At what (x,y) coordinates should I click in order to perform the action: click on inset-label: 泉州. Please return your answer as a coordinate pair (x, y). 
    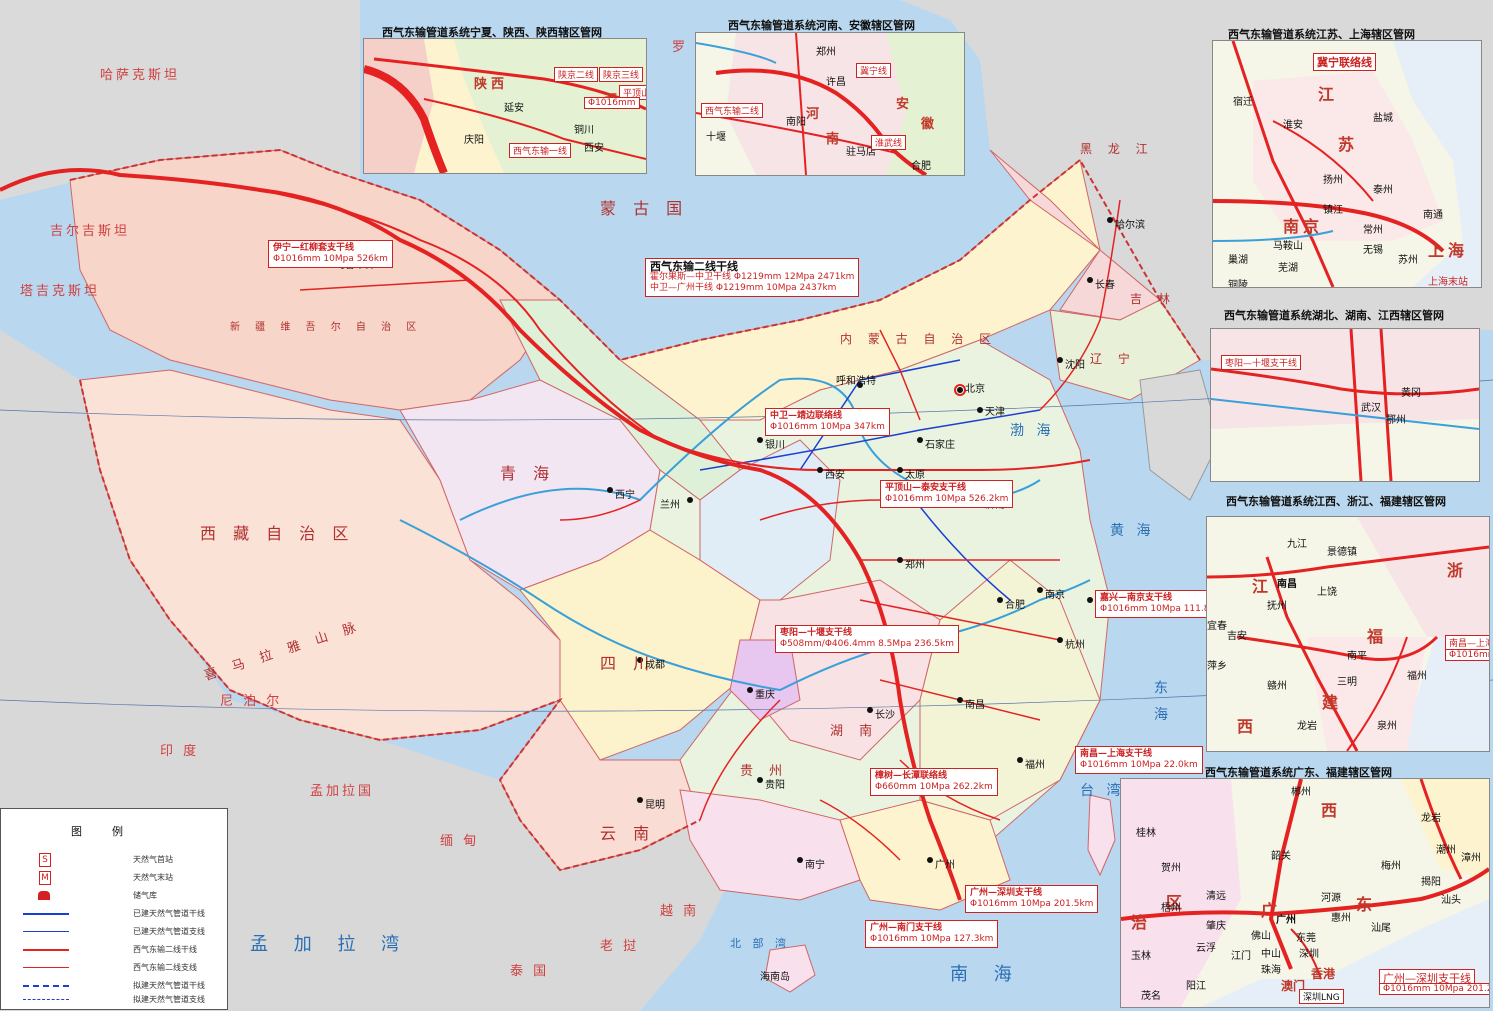
    Looking at the image, I should click on (1387, 726).